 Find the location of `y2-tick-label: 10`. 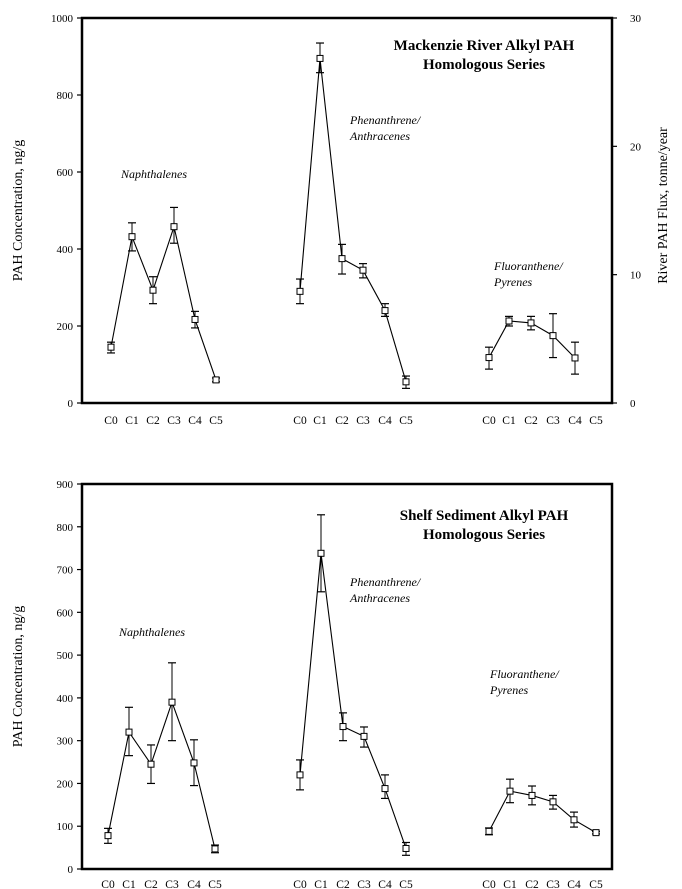

y2-tick-label: 10 is located at coordinates (636, 276).